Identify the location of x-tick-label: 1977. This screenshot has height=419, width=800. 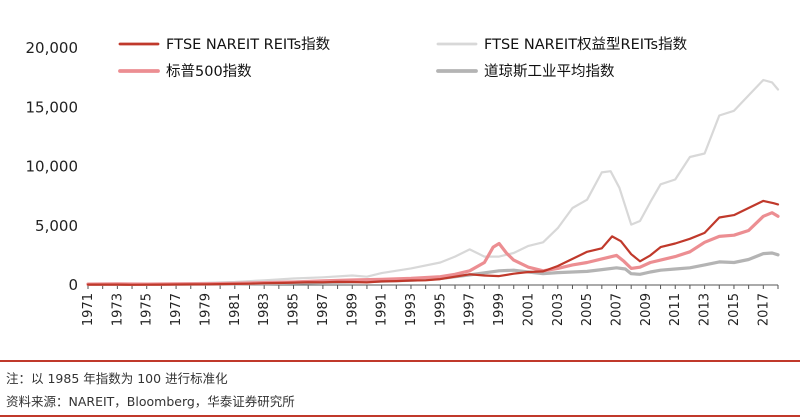
(176, 309).